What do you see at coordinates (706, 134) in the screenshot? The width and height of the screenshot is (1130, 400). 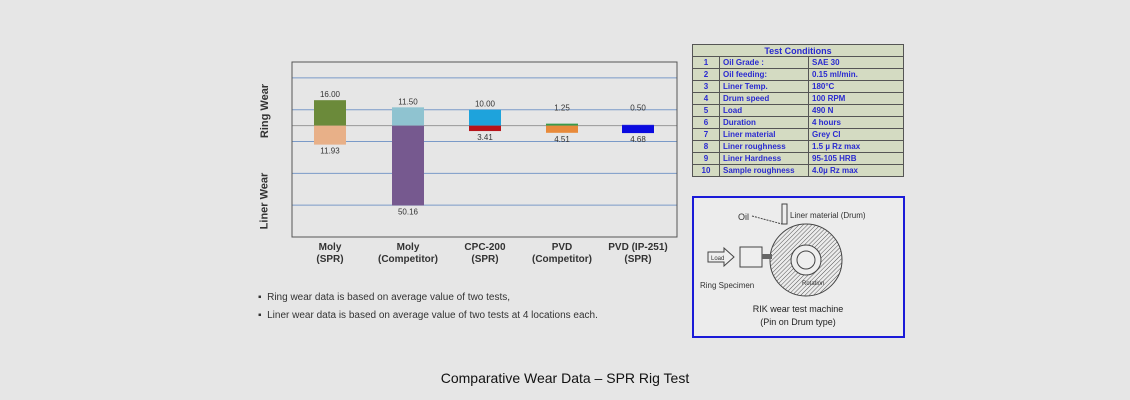 I see `row-number: 7` at bounding box center [706, 134].